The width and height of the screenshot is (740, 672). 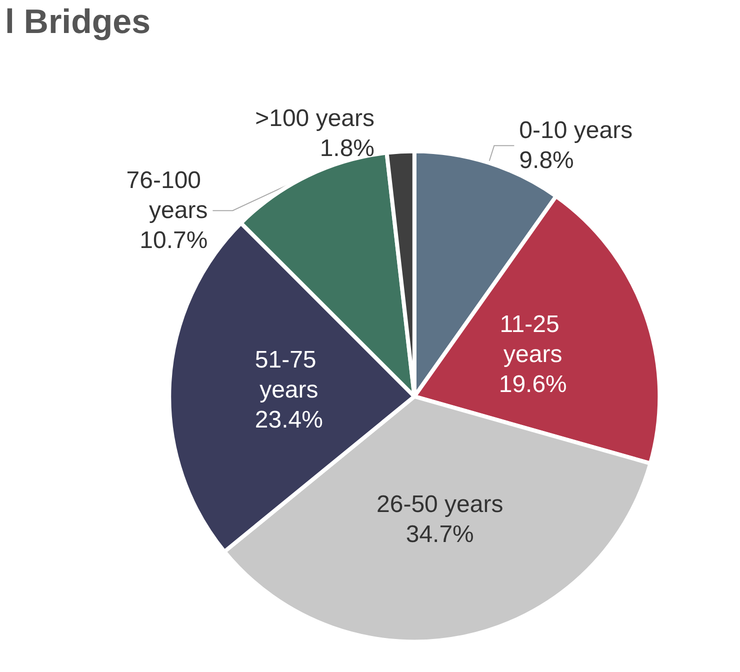 What do you see at coordinates (576, 130) in the screenshot?
I see `slice-label: 0-10 years` at bounding box center [576, 130].